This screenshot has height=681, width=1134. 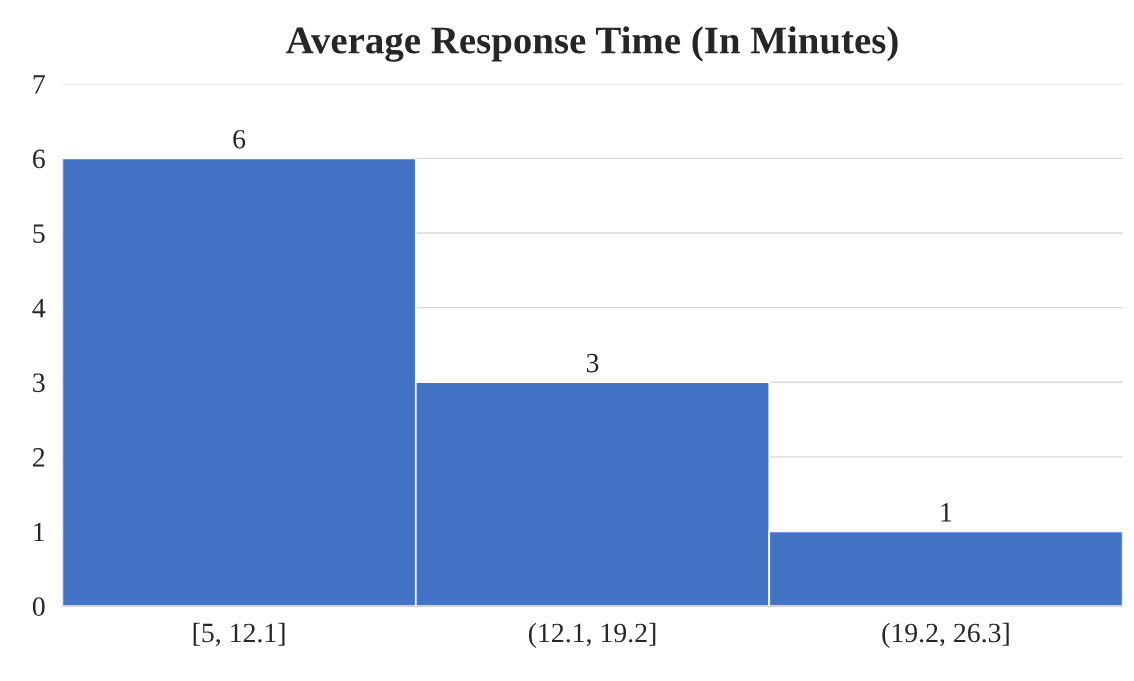 I want to click on y-tick-label: 5, so click(x=39, y=233).